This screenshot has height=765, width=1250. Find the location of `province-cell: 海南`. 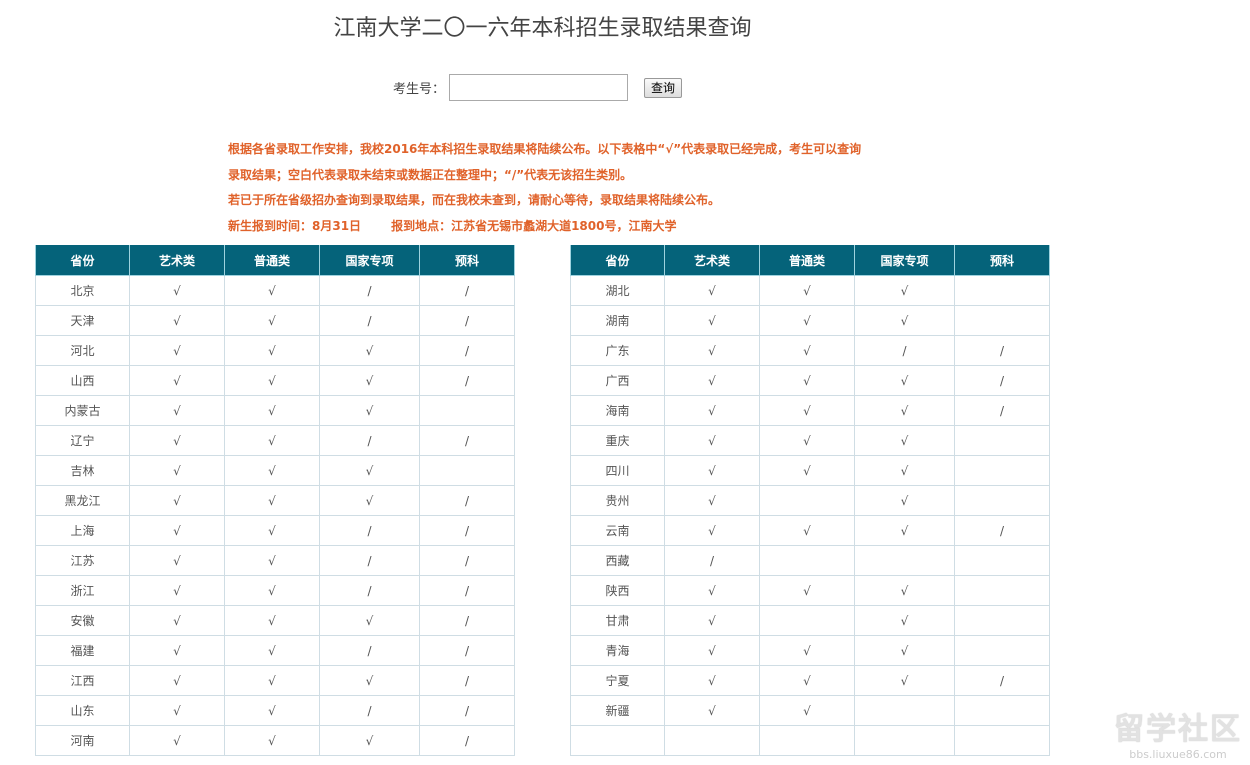

province-cell: 海南 is located at coordinates (617, 410).